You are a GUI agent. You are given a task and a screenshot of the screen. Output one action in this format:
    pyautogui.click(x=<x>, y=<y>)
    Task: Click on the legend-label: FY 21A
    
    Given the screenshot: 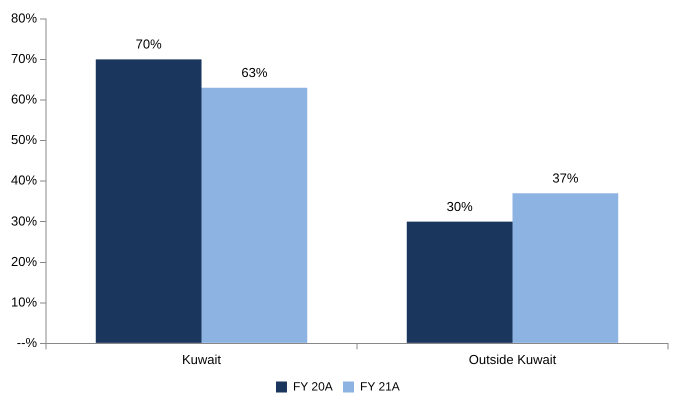 What is the action you would take?
    pyautogui.click(x=380, y=386)
    